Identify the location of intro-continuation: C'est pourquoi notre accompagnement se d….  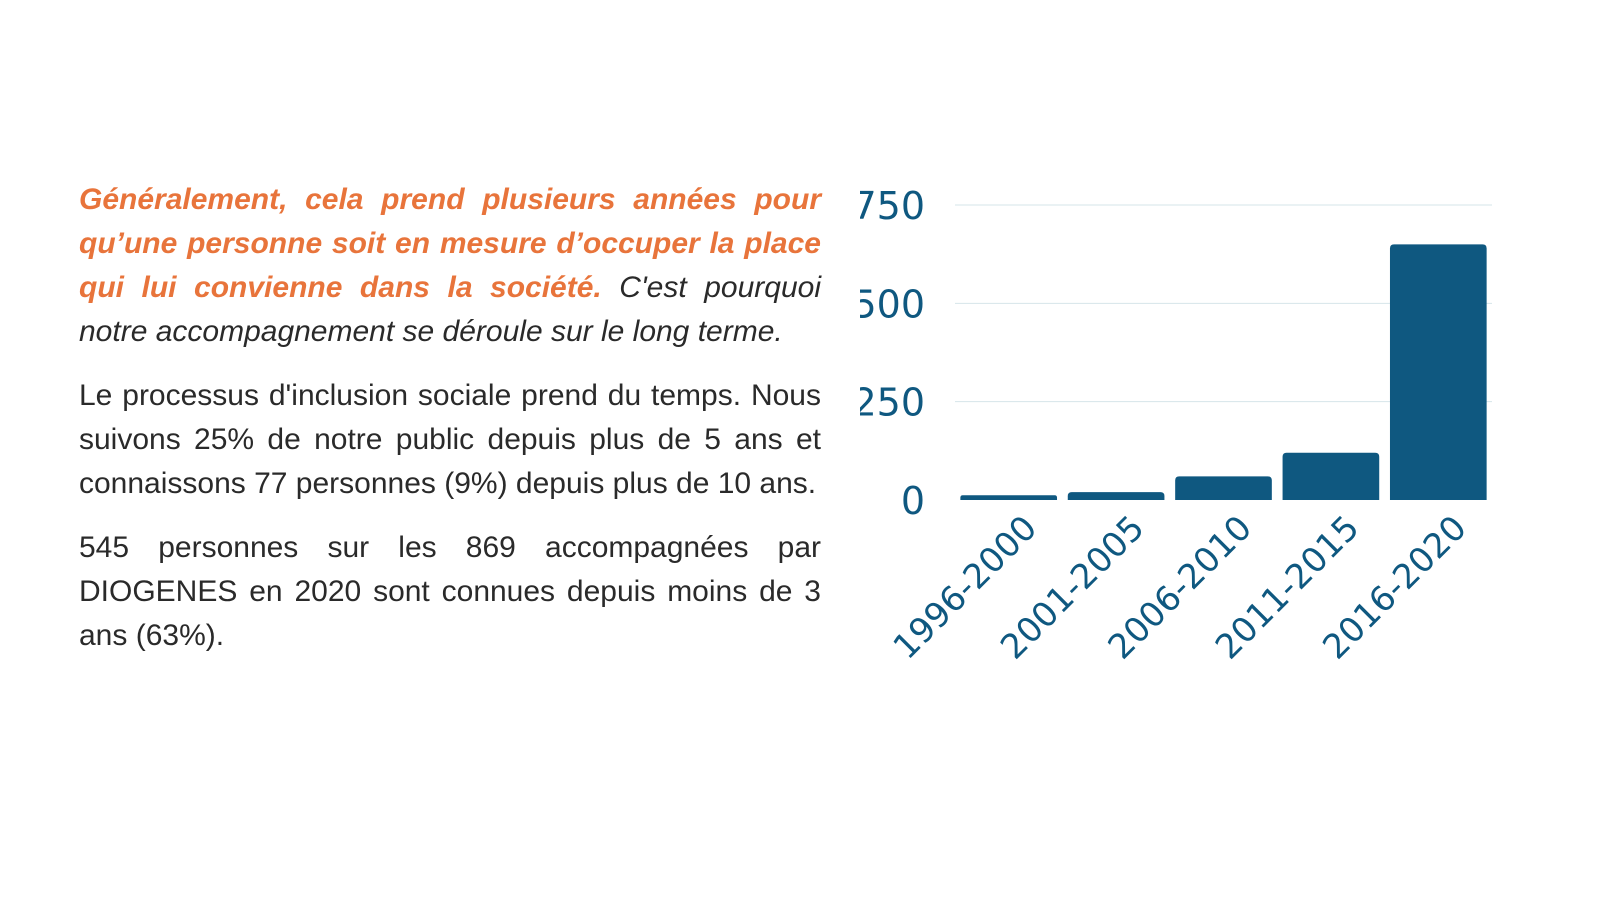
(450, 309).